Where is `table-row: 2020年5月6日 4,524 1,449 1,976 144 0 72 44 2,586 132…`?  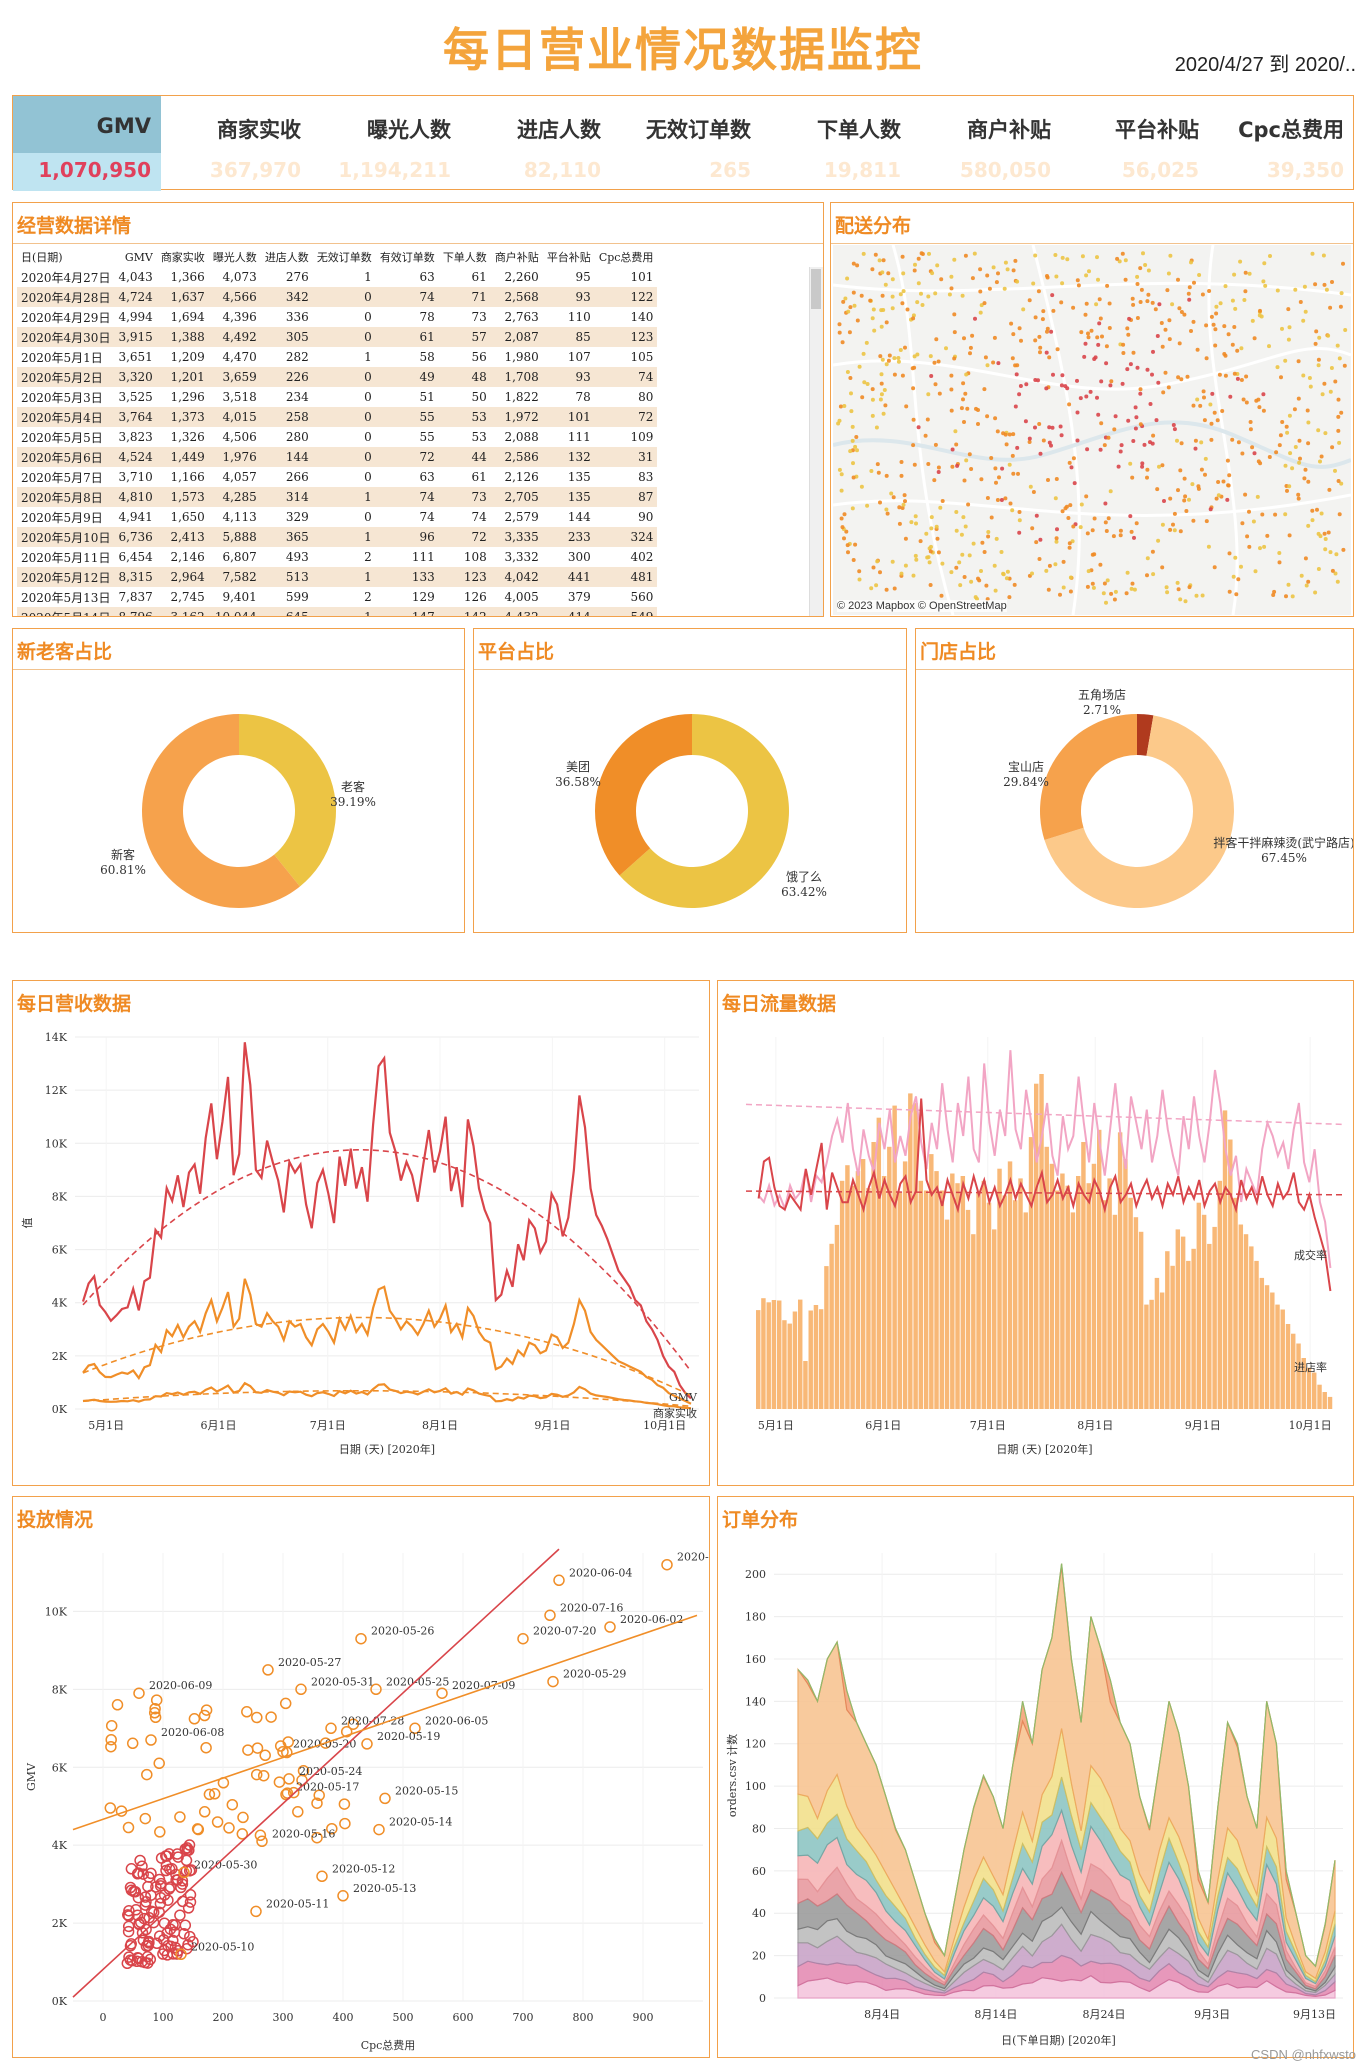 table-row: 2020年5月6日 4,524 1,449 1,976 144 0 72 44 2,586 132… is located at coordinates (337, 457).